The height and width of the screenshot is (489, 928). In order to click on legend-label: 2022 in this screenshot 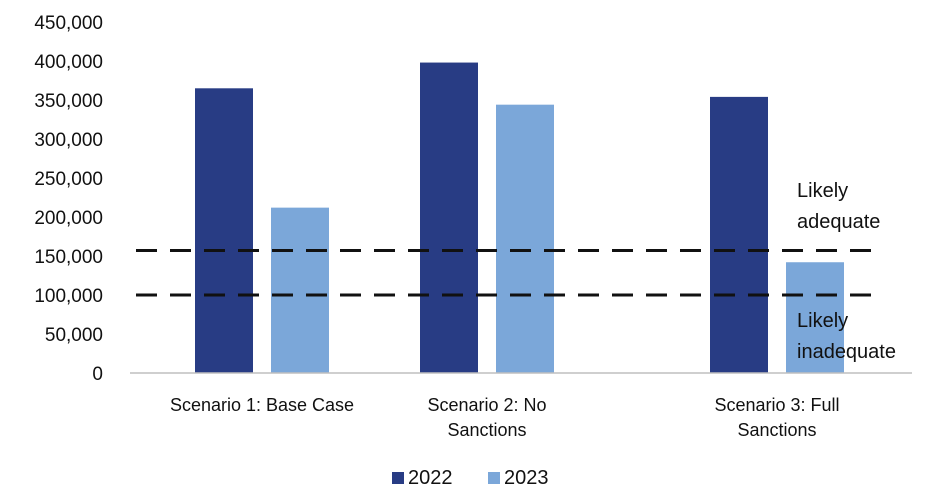, I will do `click(430, 478)`.